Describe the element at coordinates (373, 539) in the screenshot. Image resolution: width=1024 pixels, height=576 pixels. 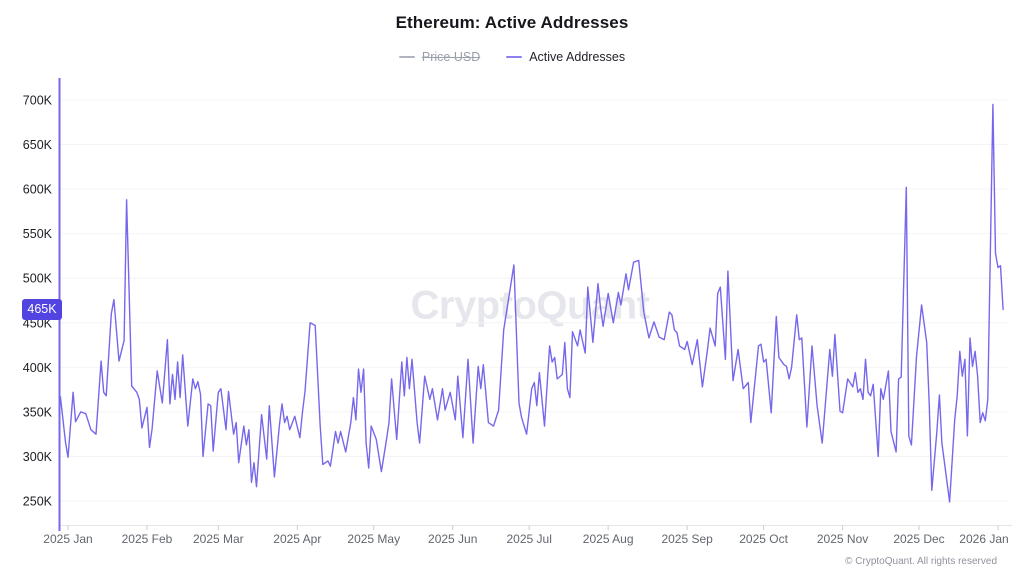
I see `x-axis-label: 2025 May` at that location.